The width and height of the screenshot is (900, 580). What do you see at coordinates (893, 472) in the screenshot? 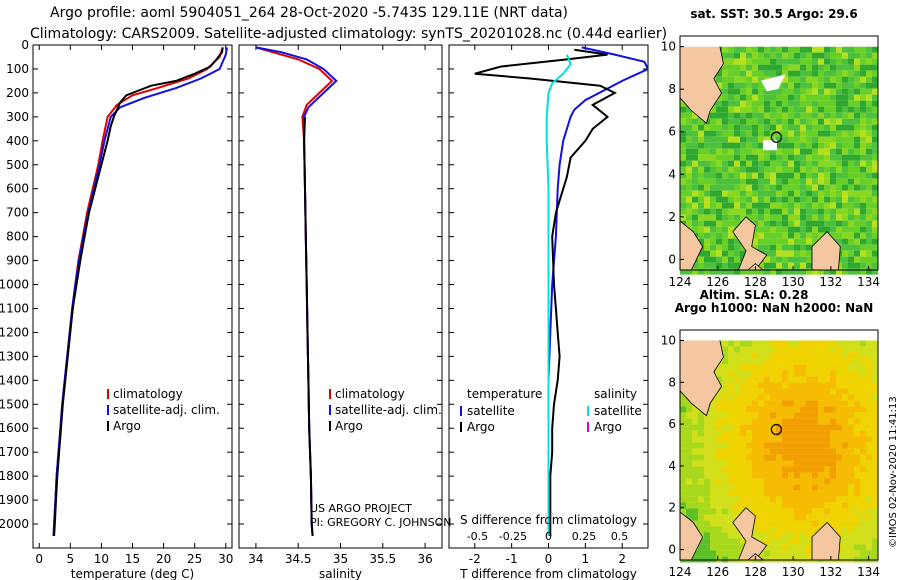
I see `timestamp-stamp: ©IMOS 02-Nov-2020 11:41:13` at bounding box center [893, 472].